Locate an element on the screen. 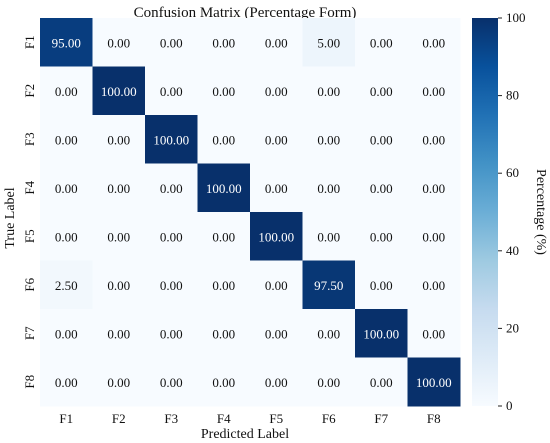 Image resolution: width=550 pixels, height=443 pixels. y-tick-label: F1 is located at coordinates (29, 42).